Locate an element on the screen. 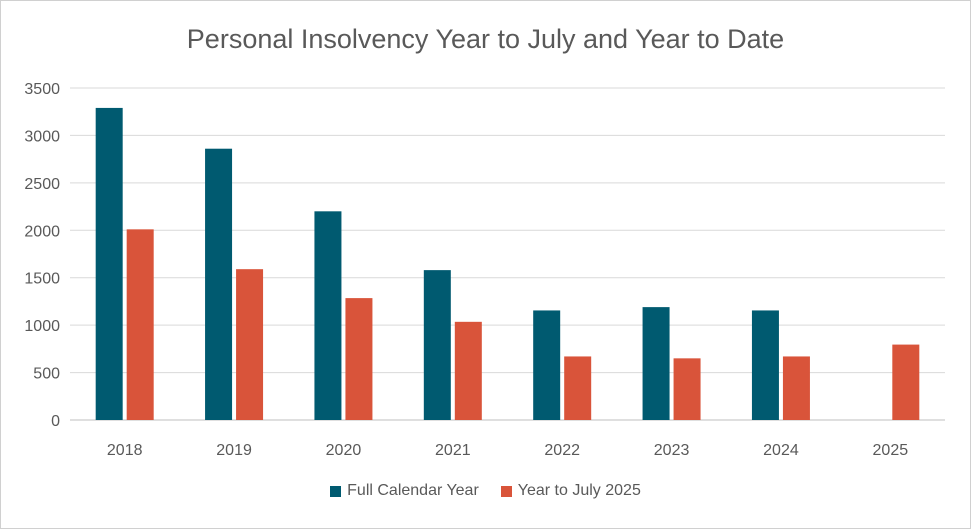 The height and width of the screenshot is (529, 971). bar-year-to-july-2025-2020 is located at coordinates (359, 359).